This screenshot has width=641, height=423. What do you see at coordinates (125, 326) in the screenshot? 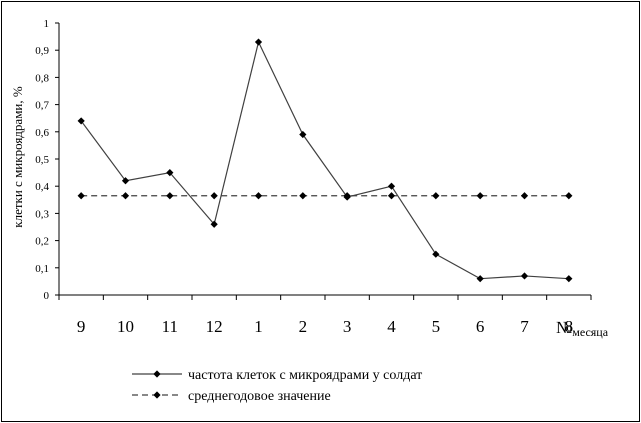
I see `x-tick-label: 10` at bounding box center [125, 326].